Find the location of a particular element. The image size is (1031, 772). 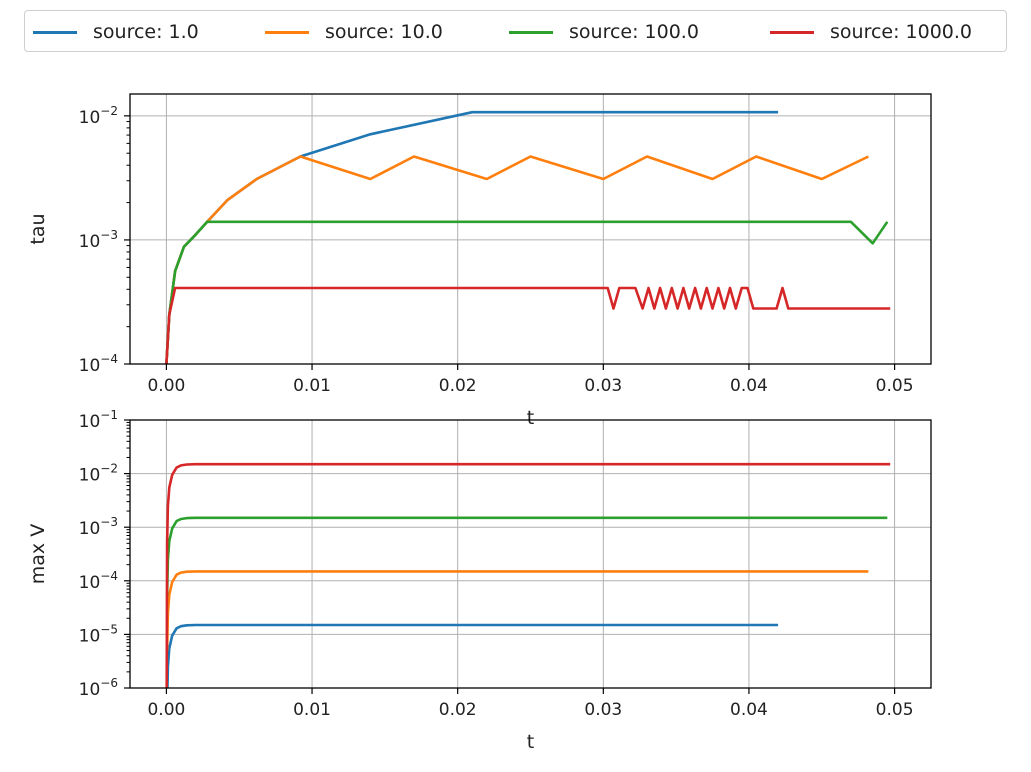

legend-item: source: 100.0 is located at coordinates (604, 32).